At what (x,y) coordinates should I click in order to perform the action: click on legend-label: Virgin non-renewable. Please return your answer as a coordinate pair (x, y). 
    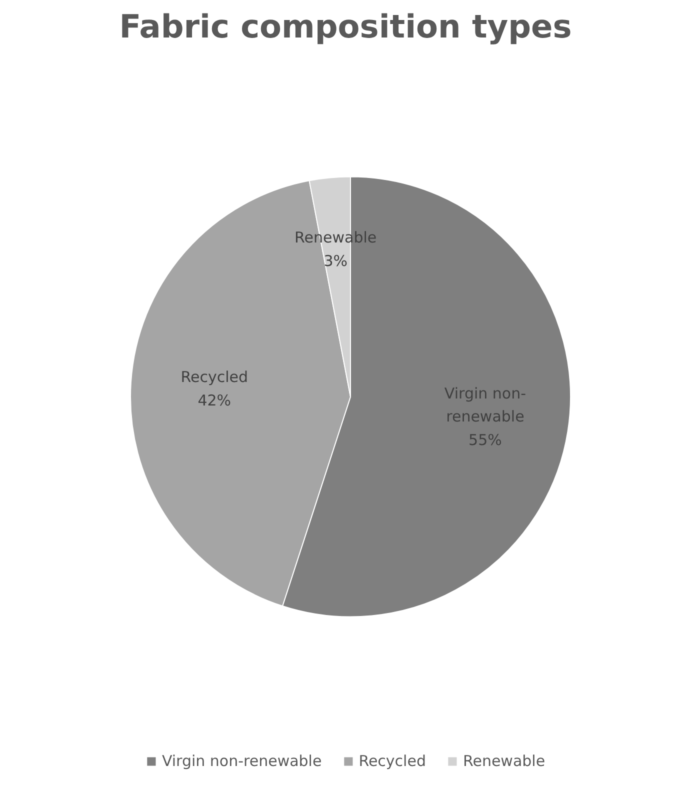
    Looking at the image, I should click on (242, 761).